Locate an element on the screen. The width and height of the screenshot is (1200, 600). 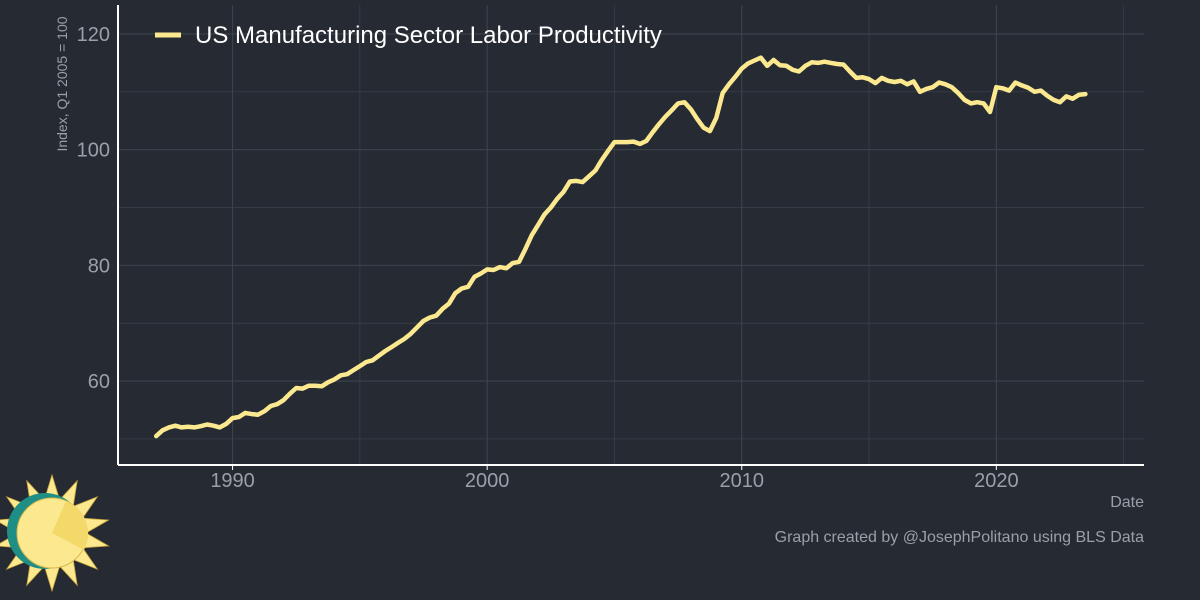
sun-logo-icon is located at coordinates (55, 533).